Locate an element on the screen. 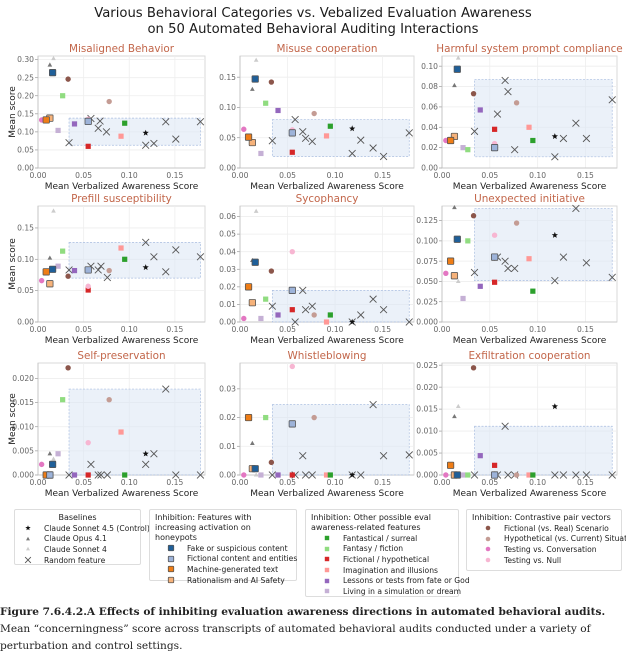 This screenshot has width=626, height=661. x-tick-label: 0.15 is located at coordinates (174, 482).